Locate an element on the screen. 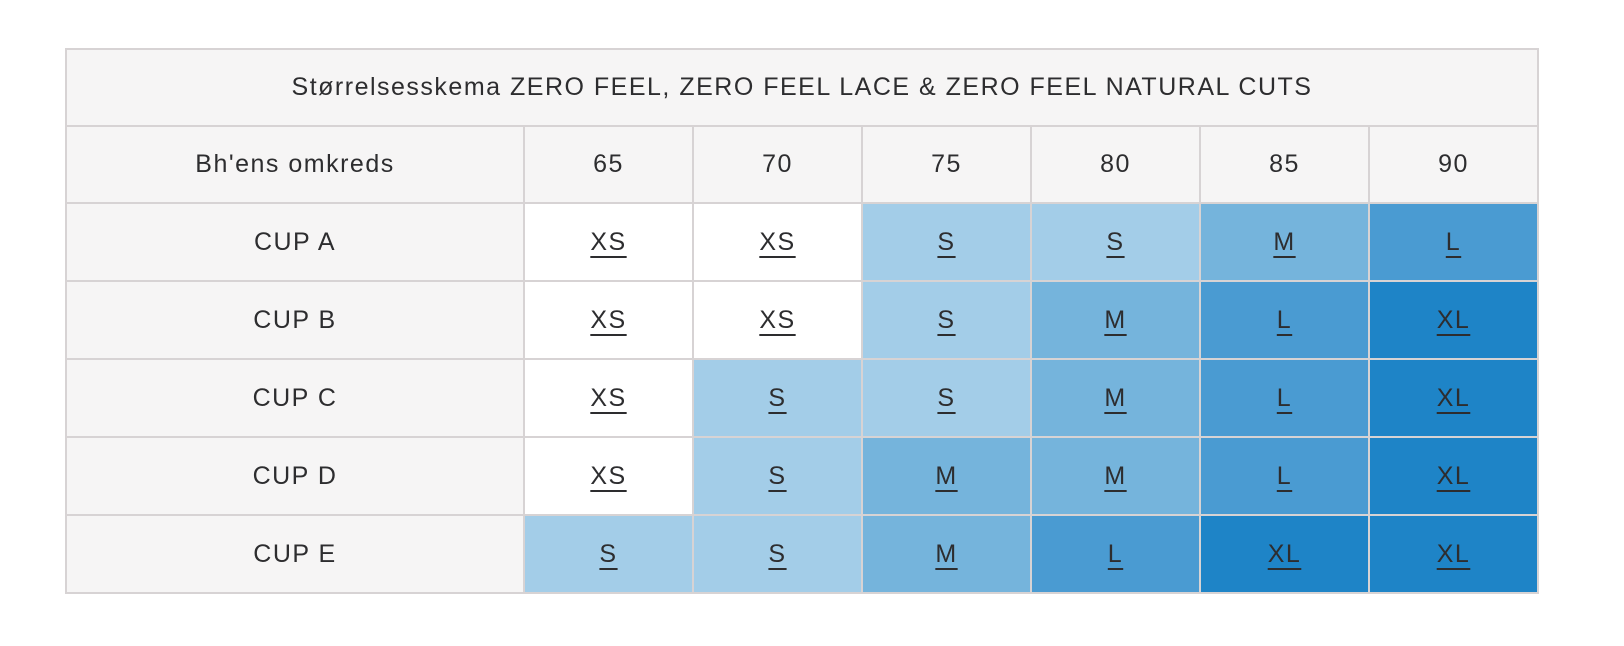 Image resolution: width=1624 pixels, height=646 pixels. header-col-90: 90 is located at coordinates (1453, 164).